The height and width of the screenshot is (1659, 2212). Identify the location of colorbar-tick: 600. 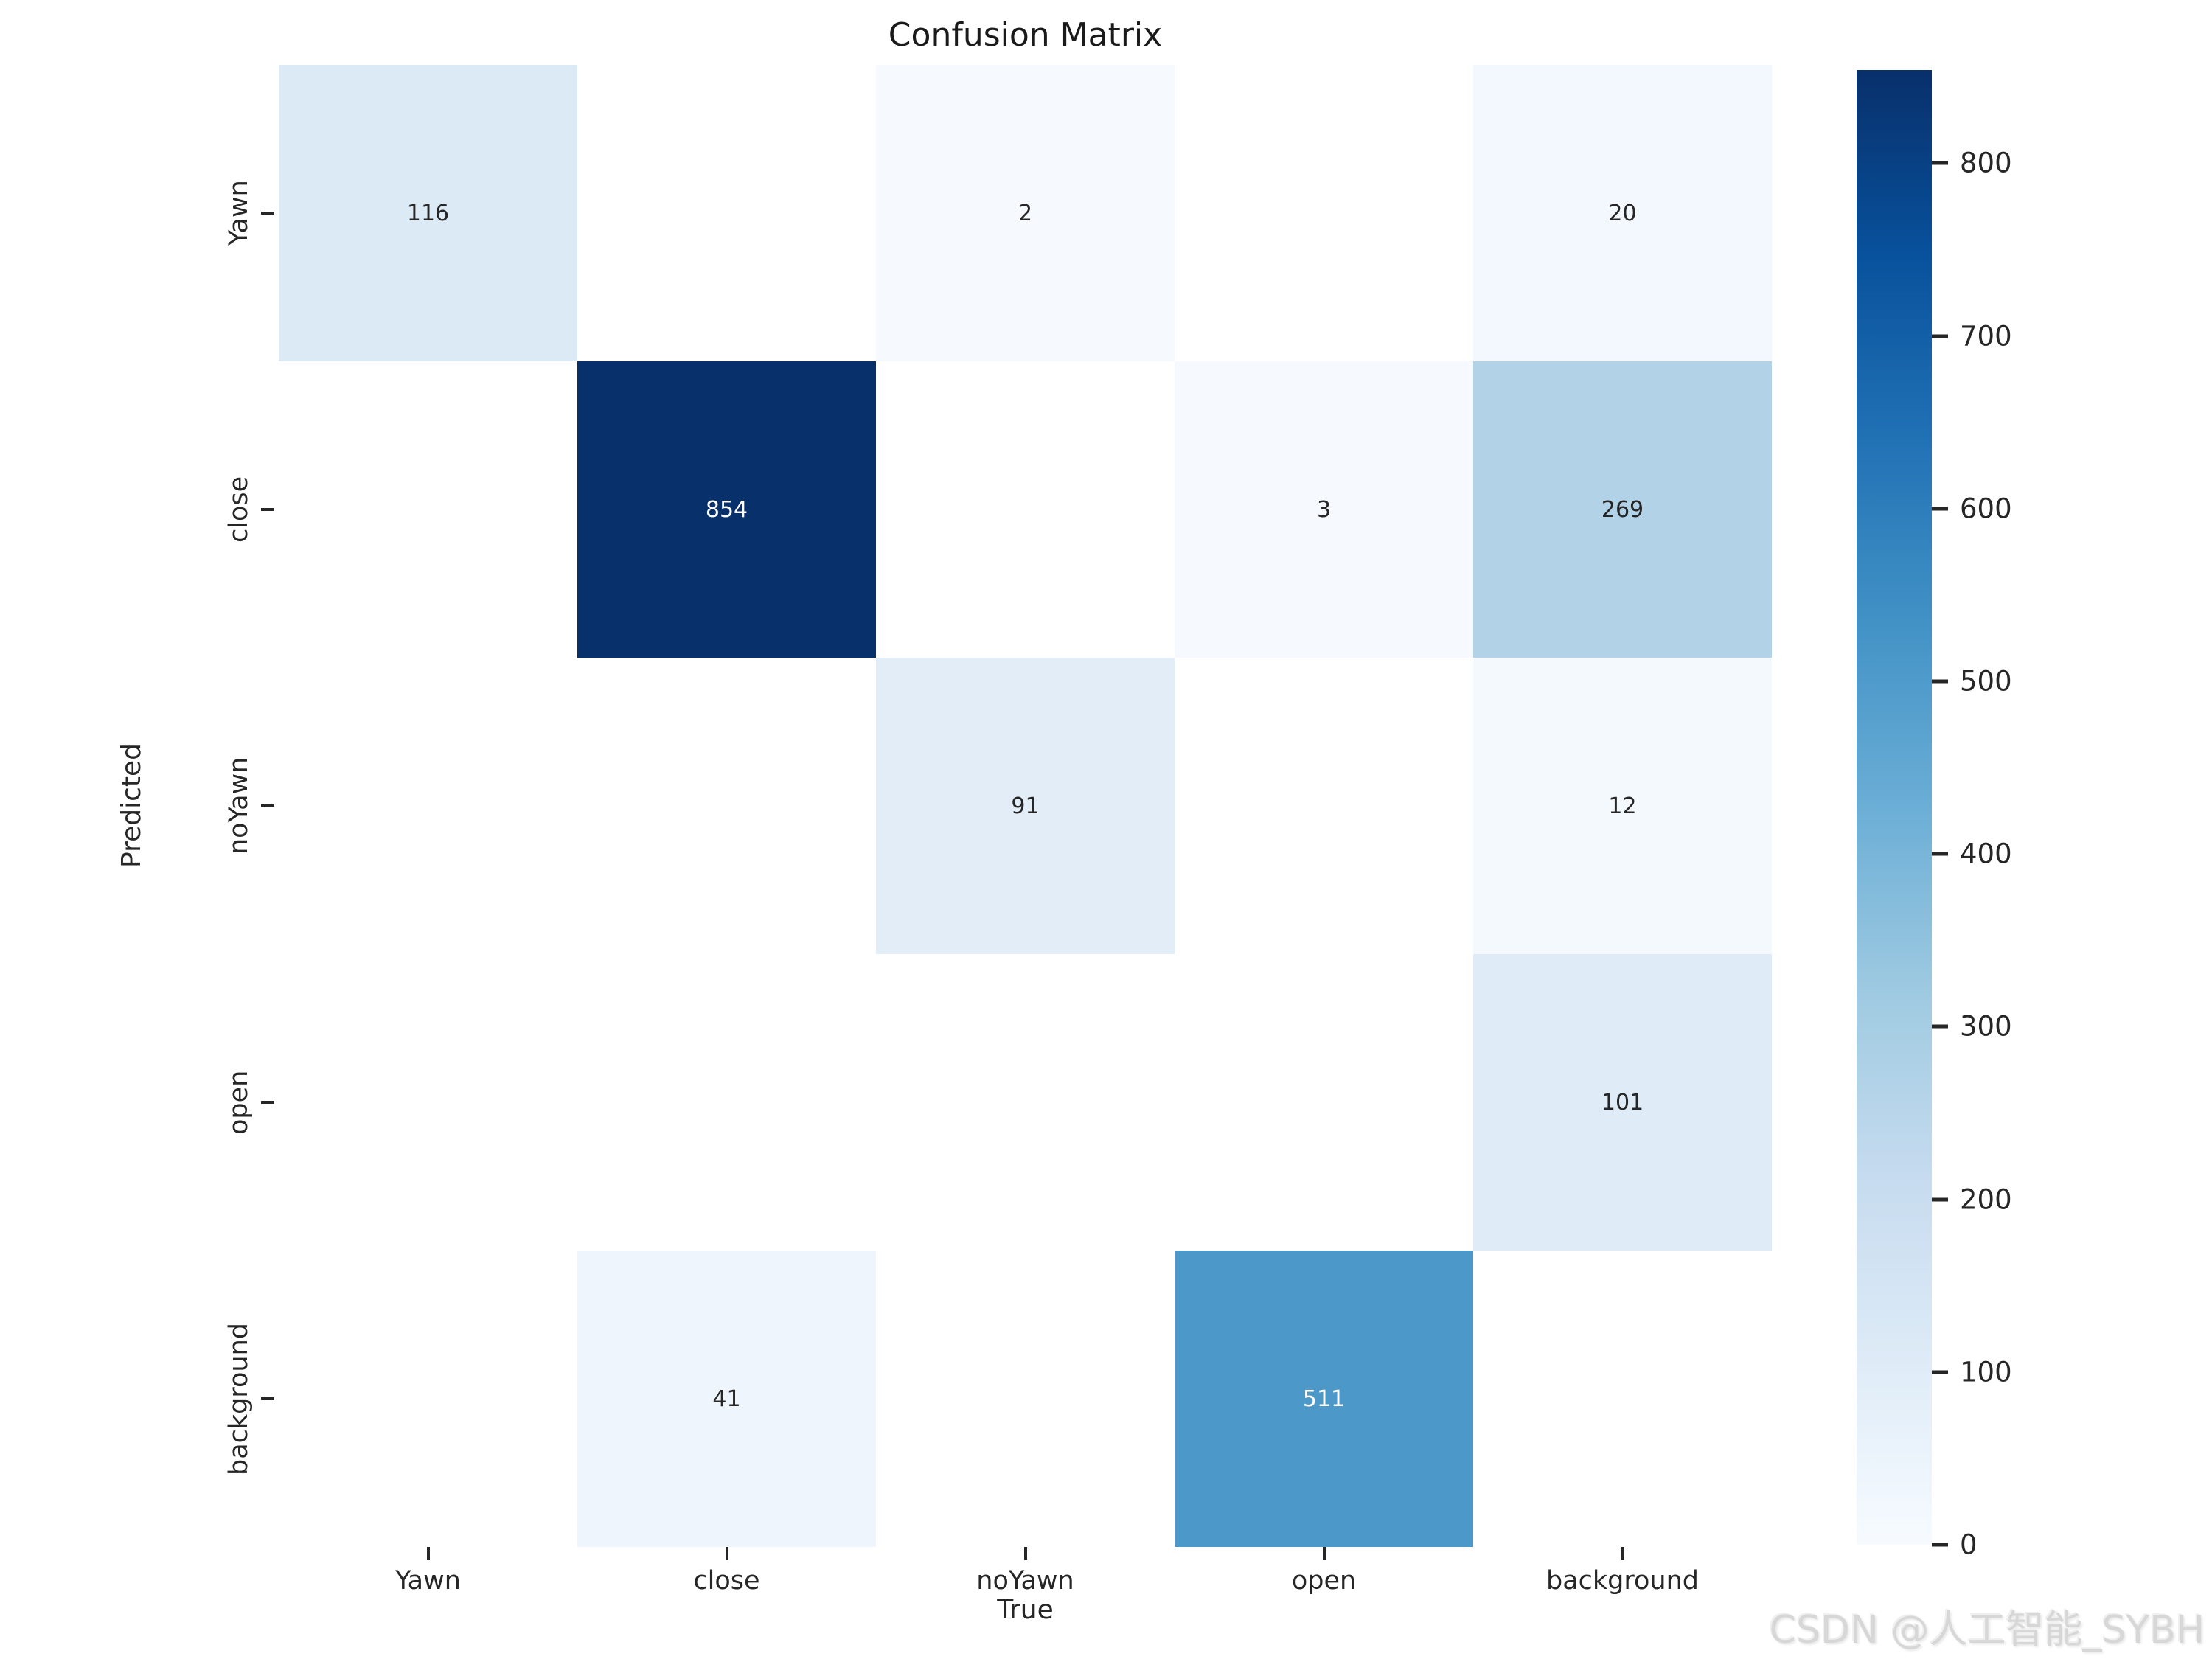
(1972, 508).